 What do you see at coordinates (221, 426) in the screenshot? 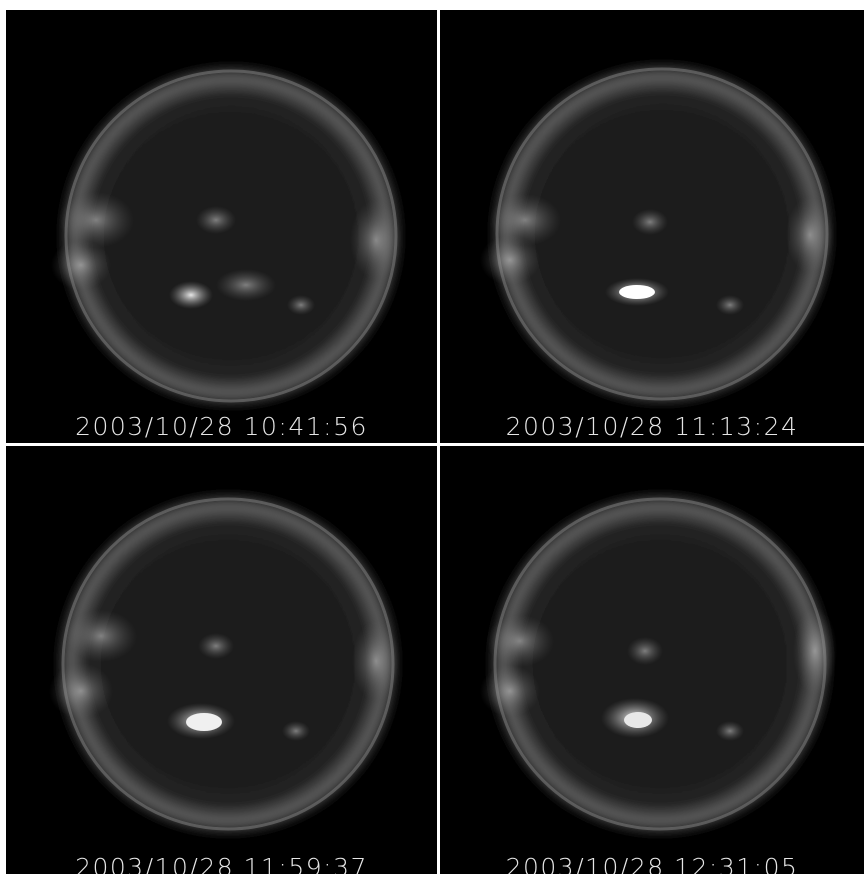
I see `timestamp-label: 2003/10/28 10:41:56` at bounding box center [221, 426].